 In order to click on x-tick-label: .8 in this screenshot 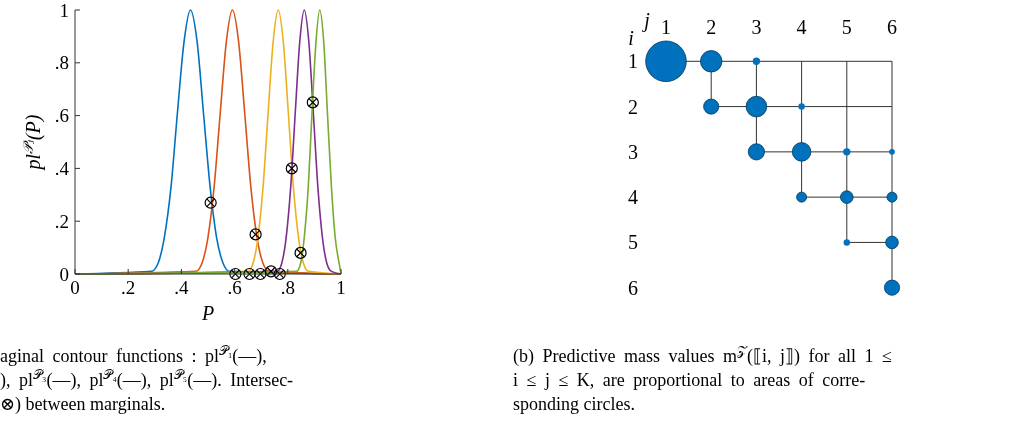, I will do `click(287, 287)`.